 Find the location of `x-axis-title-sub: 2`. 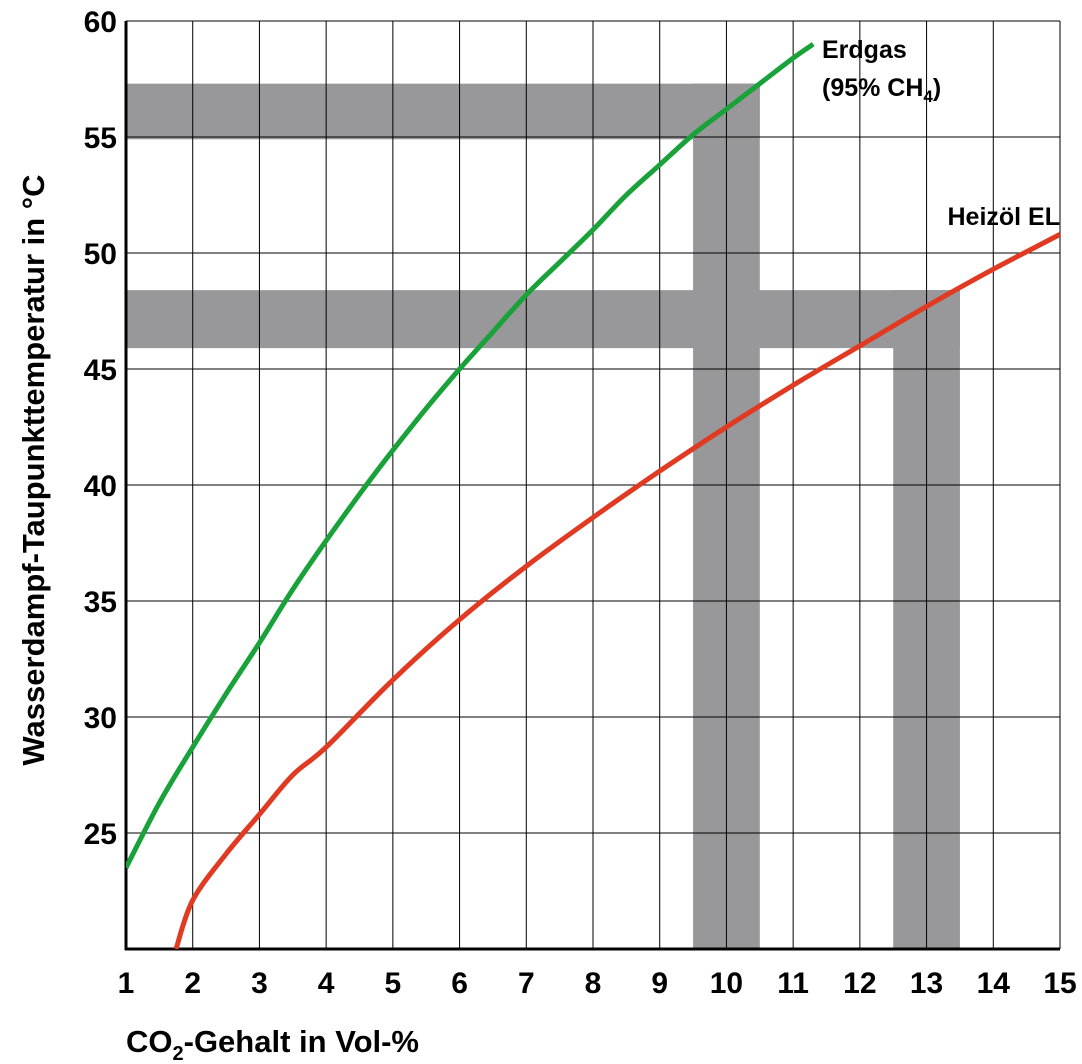

x-axis-title-sub: 2 is located at coordinates (178, 1053).